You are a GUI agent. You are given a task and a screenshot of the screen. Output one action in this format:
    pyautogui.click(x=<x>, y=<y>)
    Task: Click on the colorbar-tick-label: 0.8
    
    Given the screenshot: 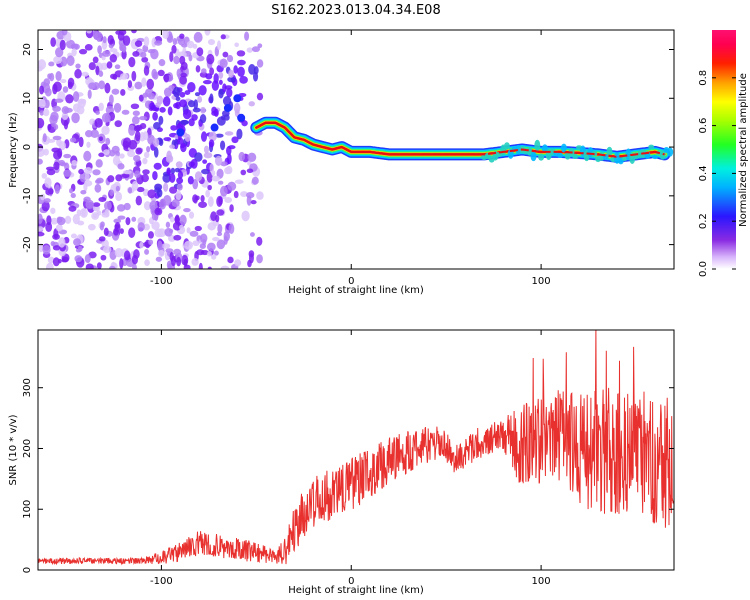 What is the action you would take?
    pyautogui.click(x=703, y=78)
    